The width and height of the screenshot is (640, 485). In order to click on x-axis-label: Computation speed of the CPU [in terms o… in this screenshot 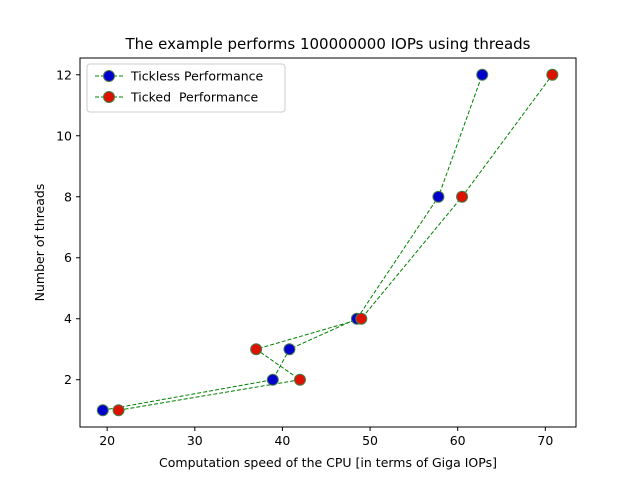, I will do `click(328, 462)`.